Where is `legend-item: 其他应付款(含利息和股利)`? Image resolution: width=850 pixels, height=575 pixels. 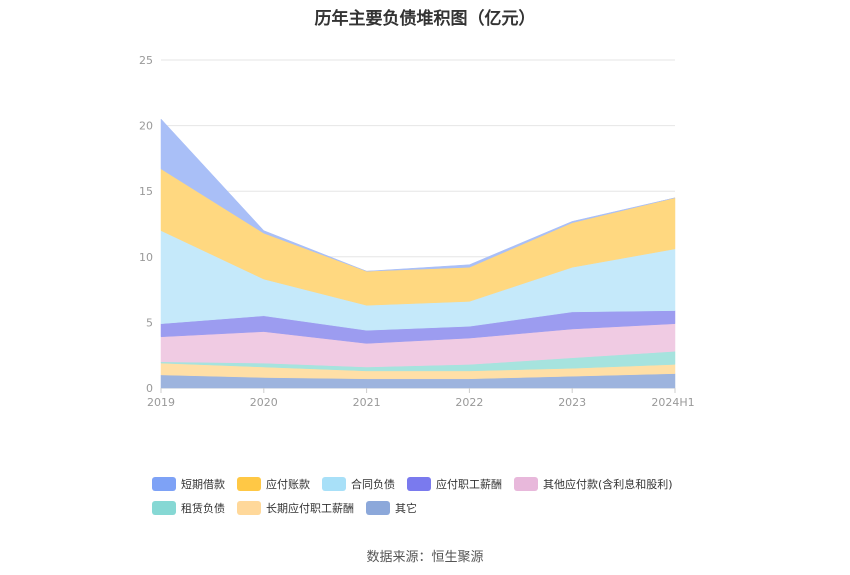
legend-item: 其他应付款(含利息和股利) is located at coordinates (593, 484).